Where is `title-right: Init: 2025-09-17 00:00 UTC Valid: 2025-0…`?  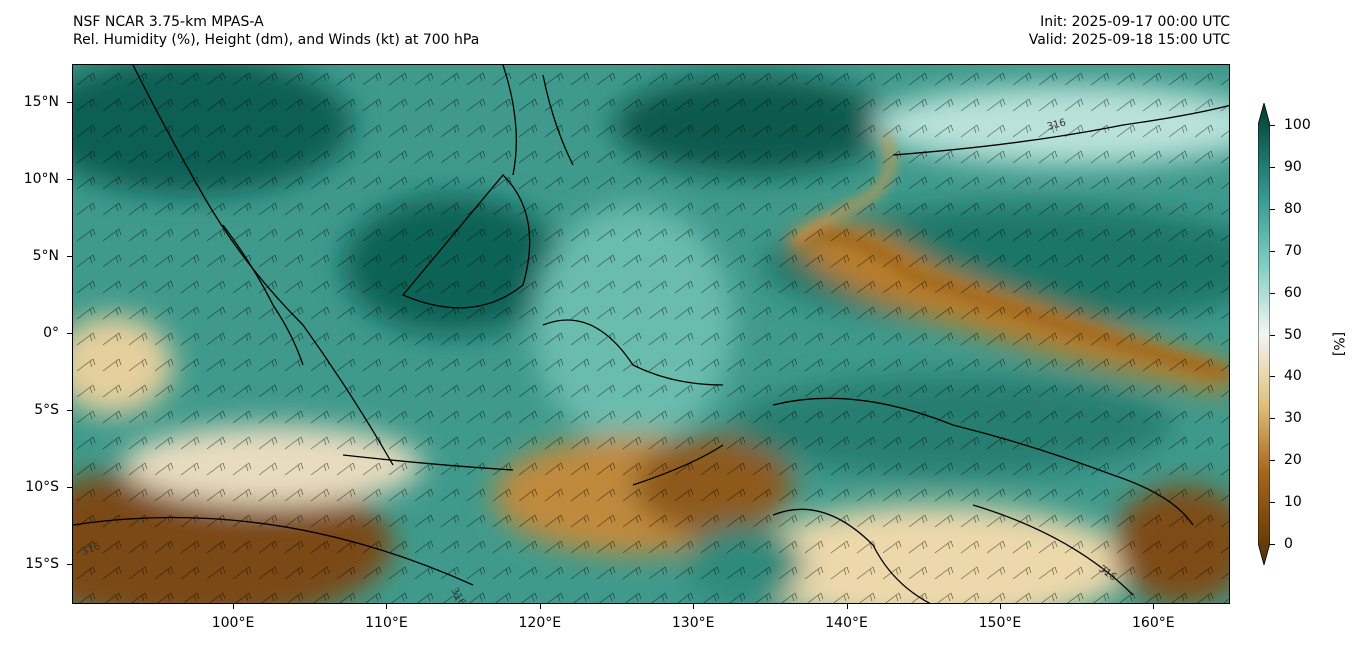 title-right: Init: 2025-09-17 00:00 UTC Valid: 2025-0… is located at coordinates (1129, 31).